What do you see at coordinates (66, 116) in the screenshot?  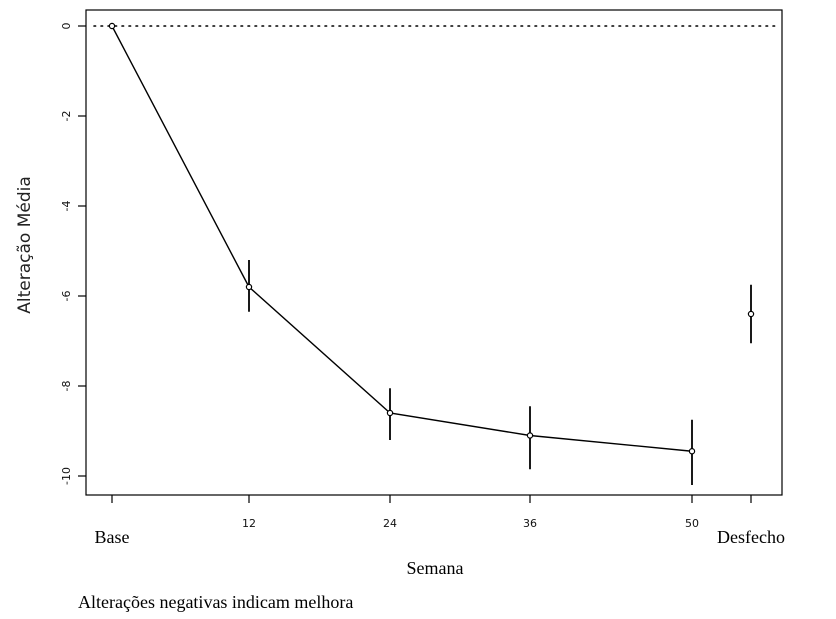 I see `y-tick-label: -2` at bounding box center [66, 116].